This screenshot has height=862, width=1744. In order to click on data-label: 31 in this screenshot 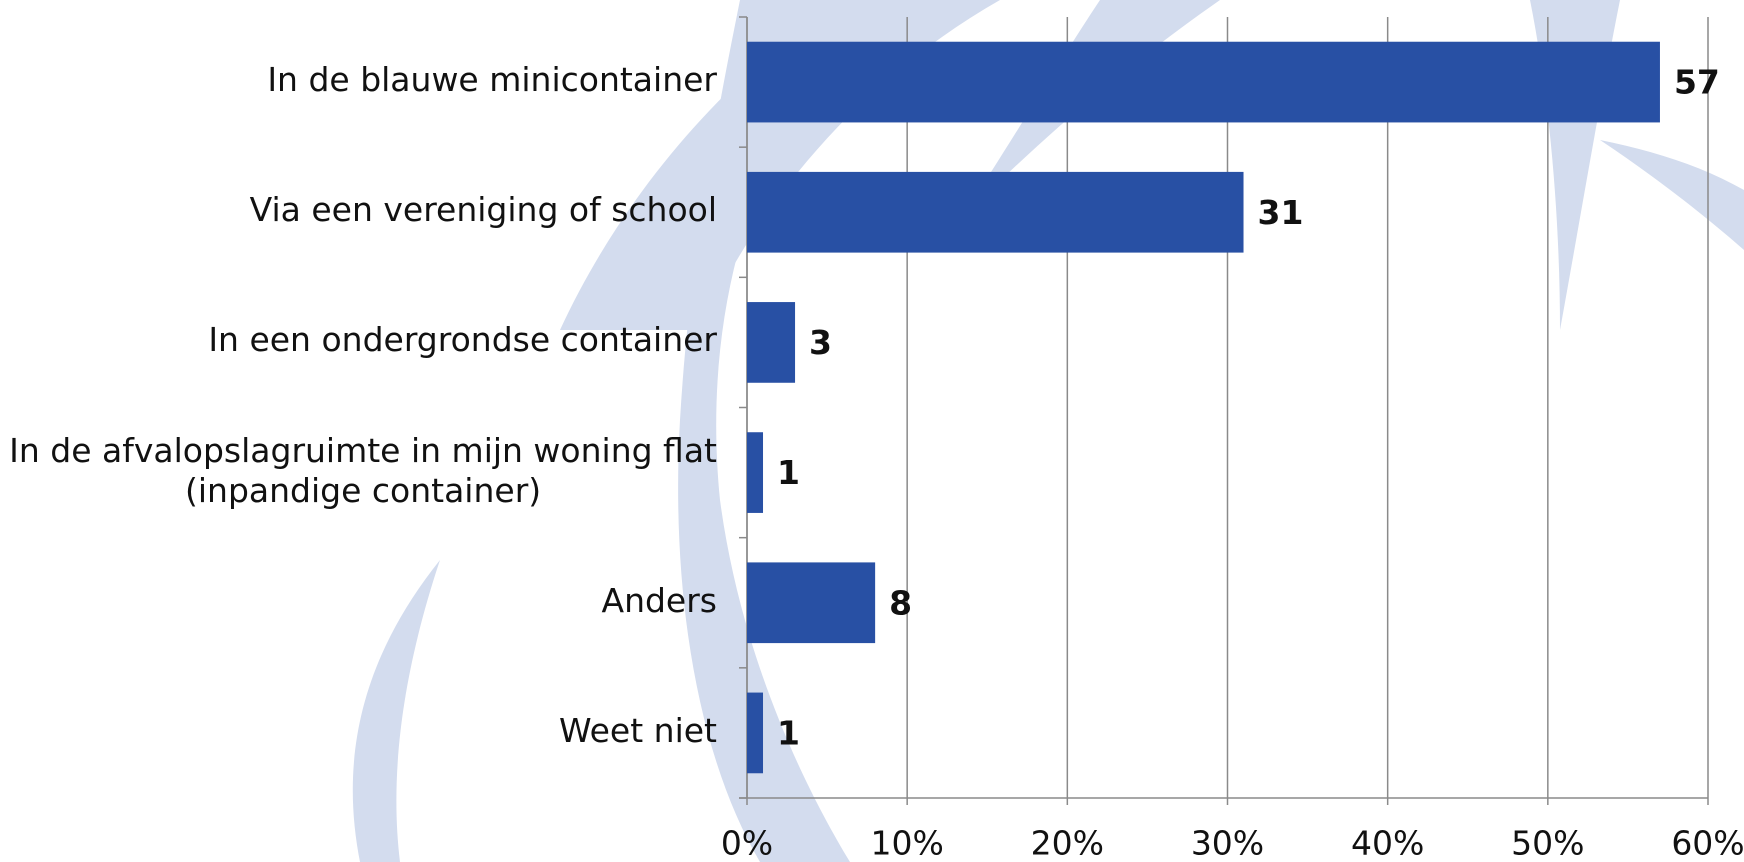, I will do `click(1281, 212)`.